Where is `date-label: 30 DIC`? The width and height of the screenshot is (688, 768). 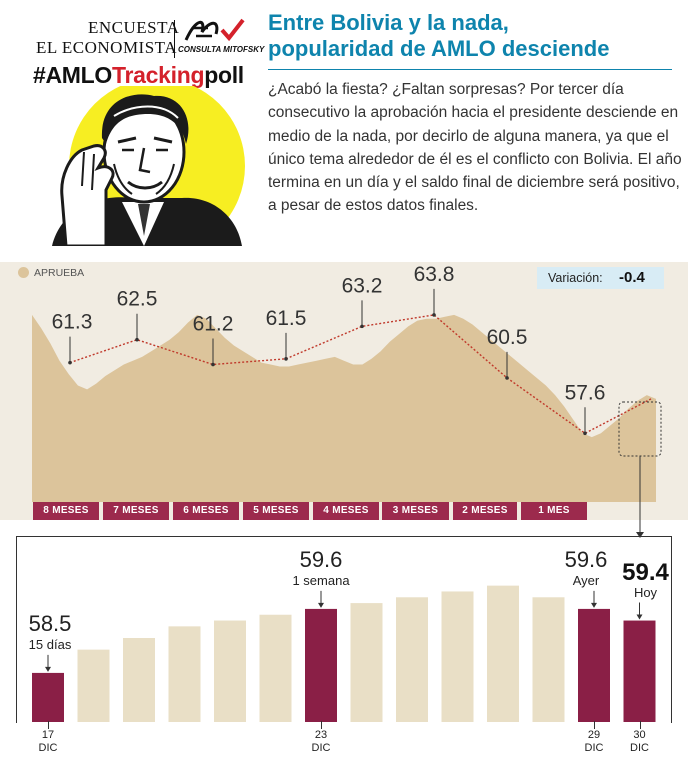 date-label: 30 DIC is located at coordinates (640, 742).